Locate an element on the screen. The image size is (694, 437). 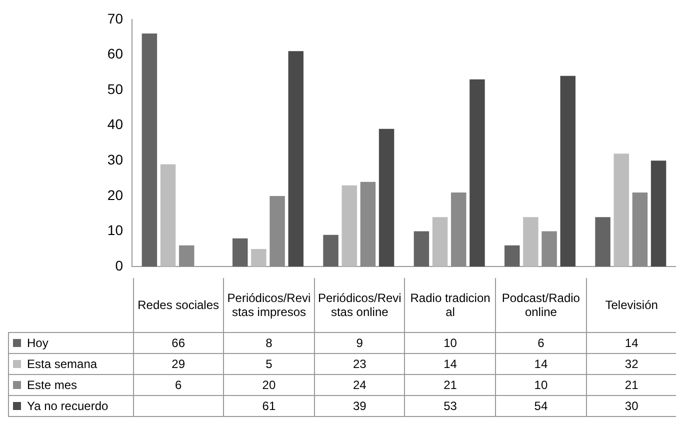
data-label: 32 is located at coordinates (631, 363).